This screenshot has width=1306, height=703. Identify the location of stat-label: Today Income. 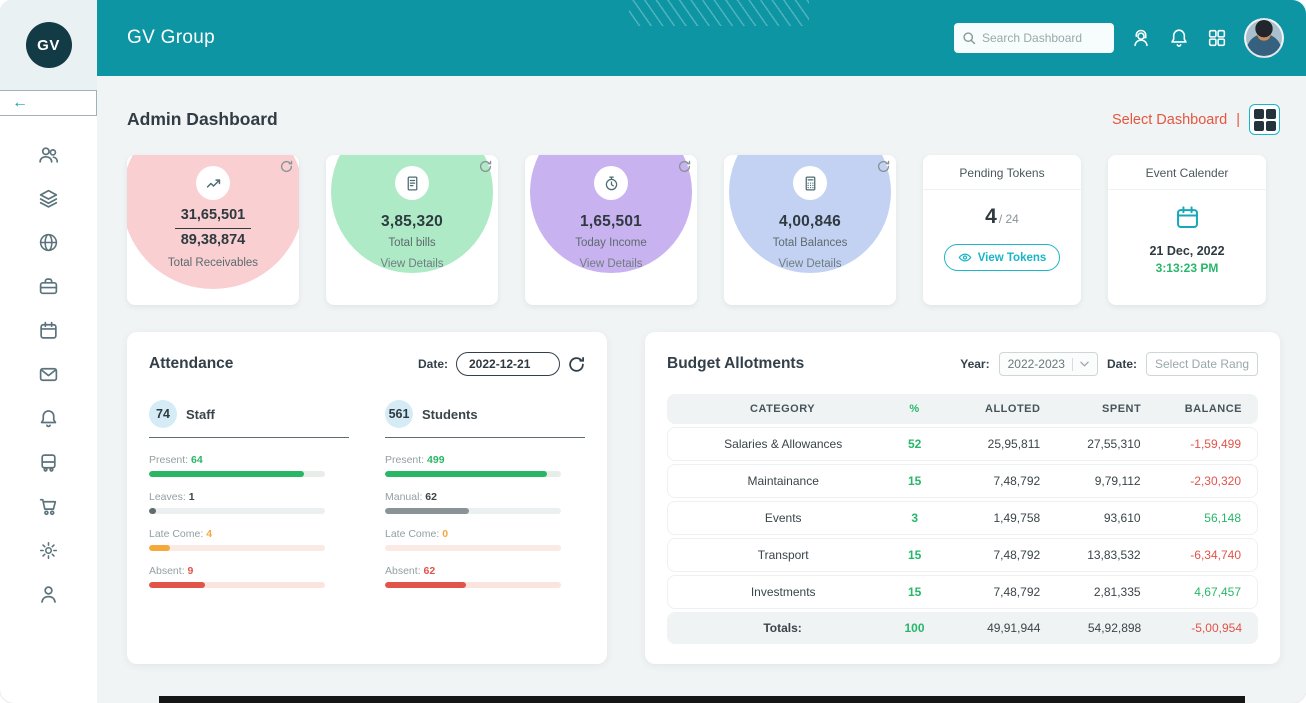
(611, 243).